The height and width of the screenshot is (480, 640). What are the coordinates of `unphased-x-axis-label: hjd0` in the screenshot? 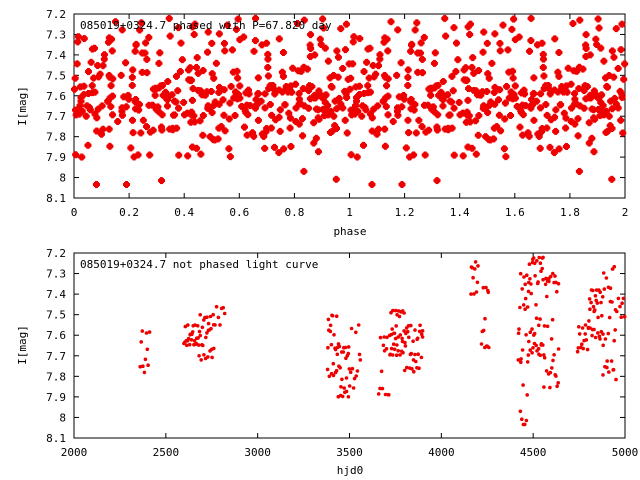 It's located at (350, 470).